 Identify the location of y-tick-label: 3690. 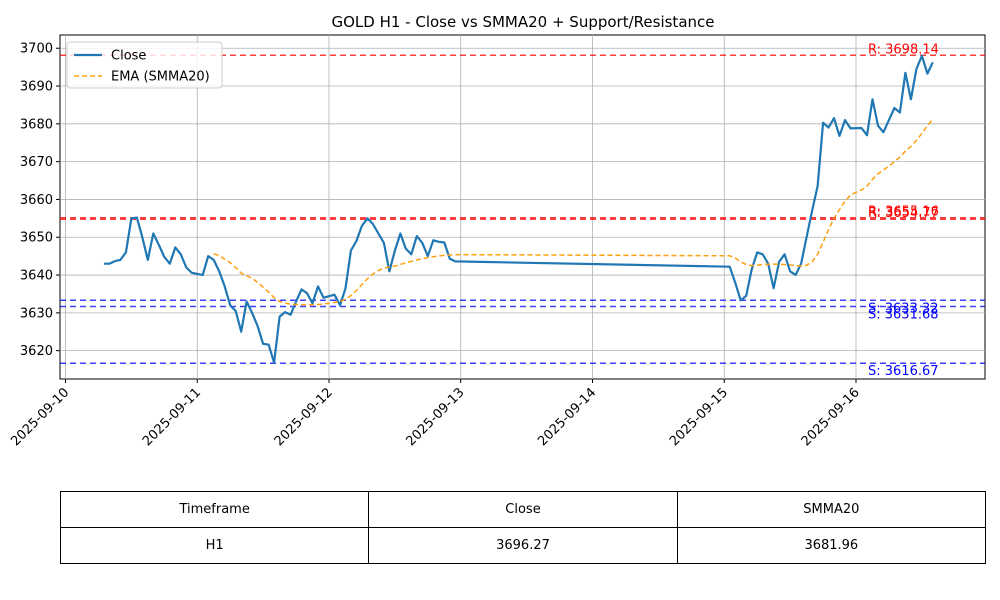
(36, 87).